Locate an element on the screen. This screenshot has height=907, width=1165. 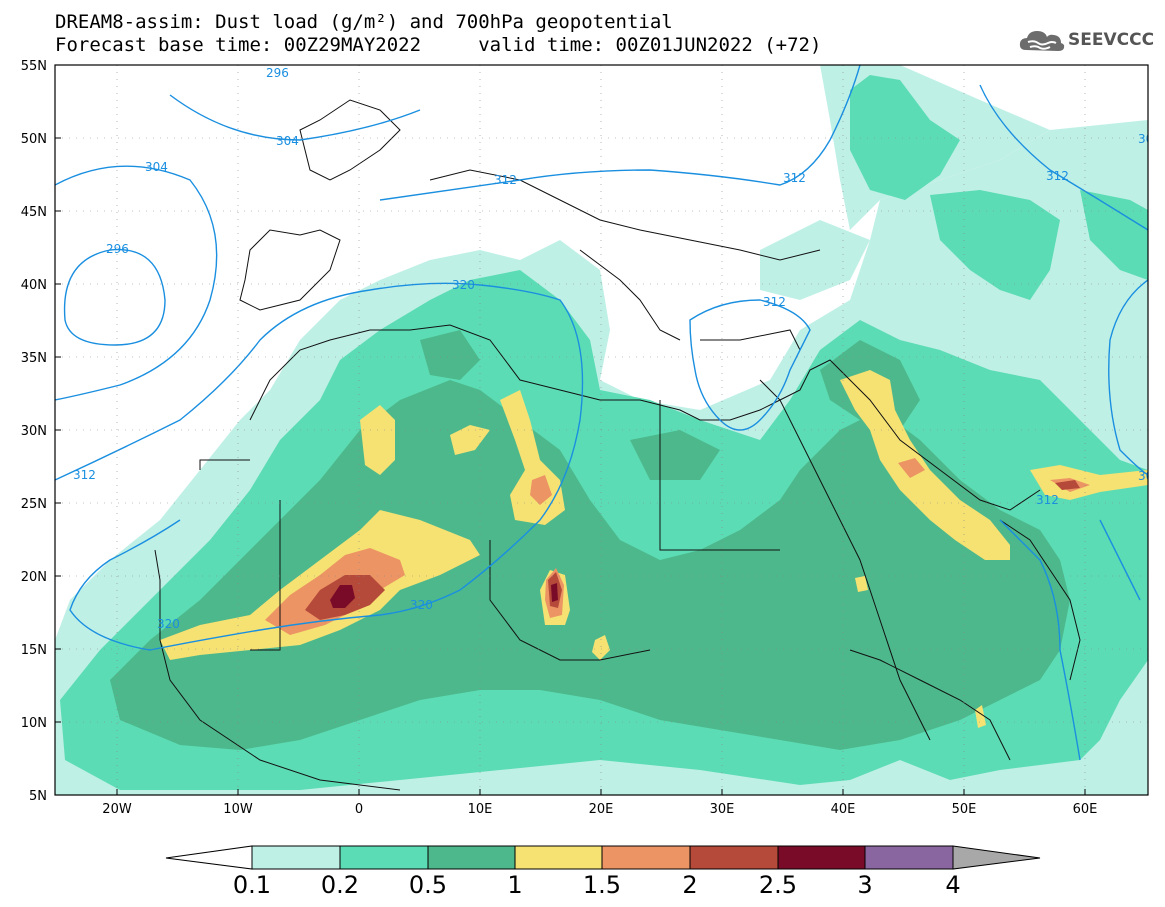
contour-label-312-med: 312 is located at coordinates (774, 302).